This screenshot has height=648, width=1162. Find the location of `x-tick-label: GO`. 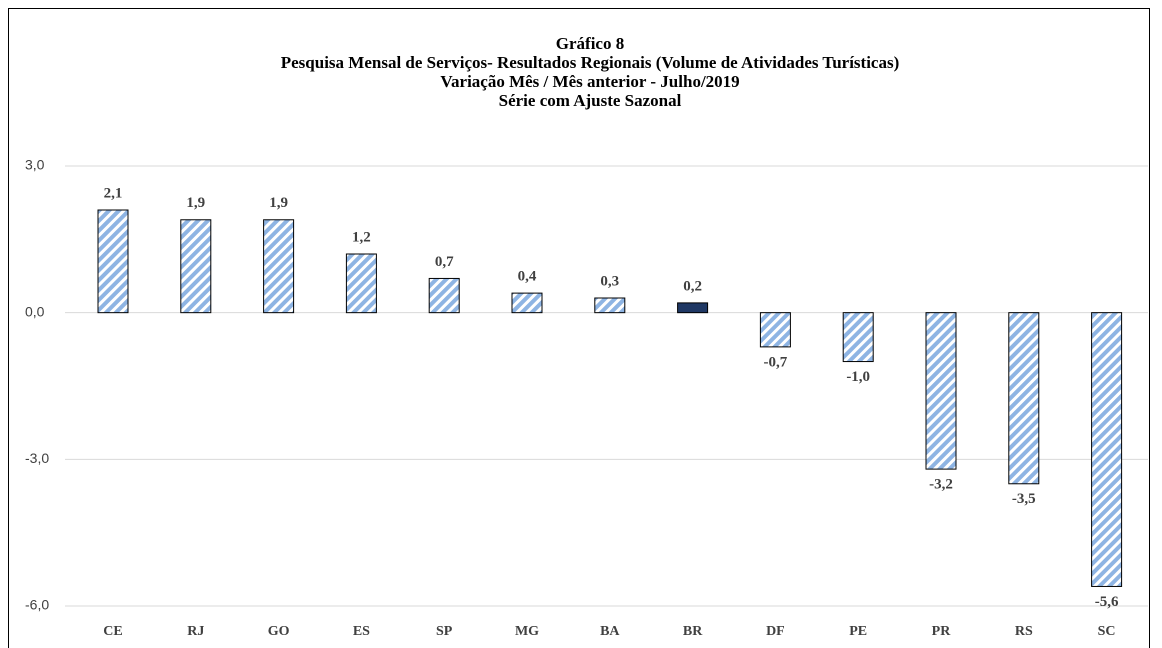

x-tick-label: GO is located at coordinates (279, 631).